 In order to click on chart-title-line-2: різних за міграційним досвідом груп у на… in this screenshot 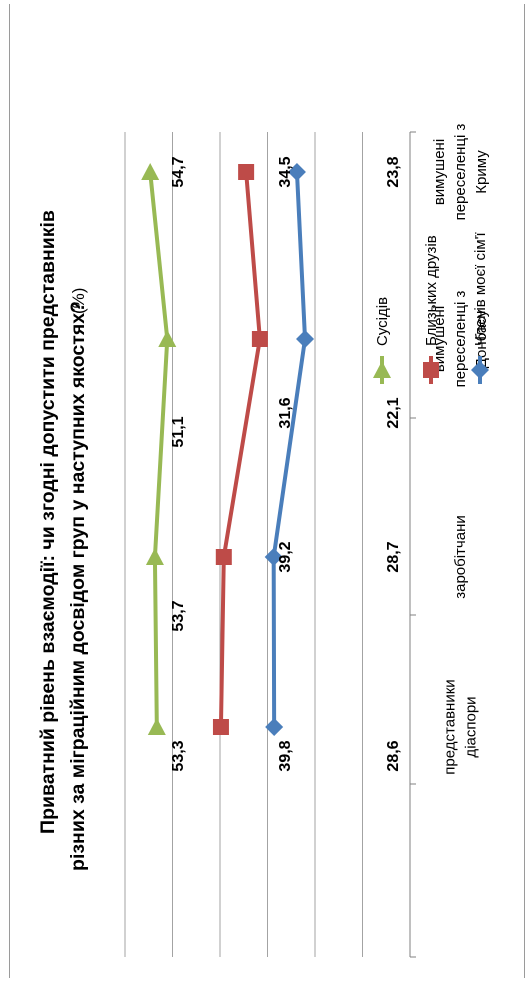, I will do `click(78, 586)`.